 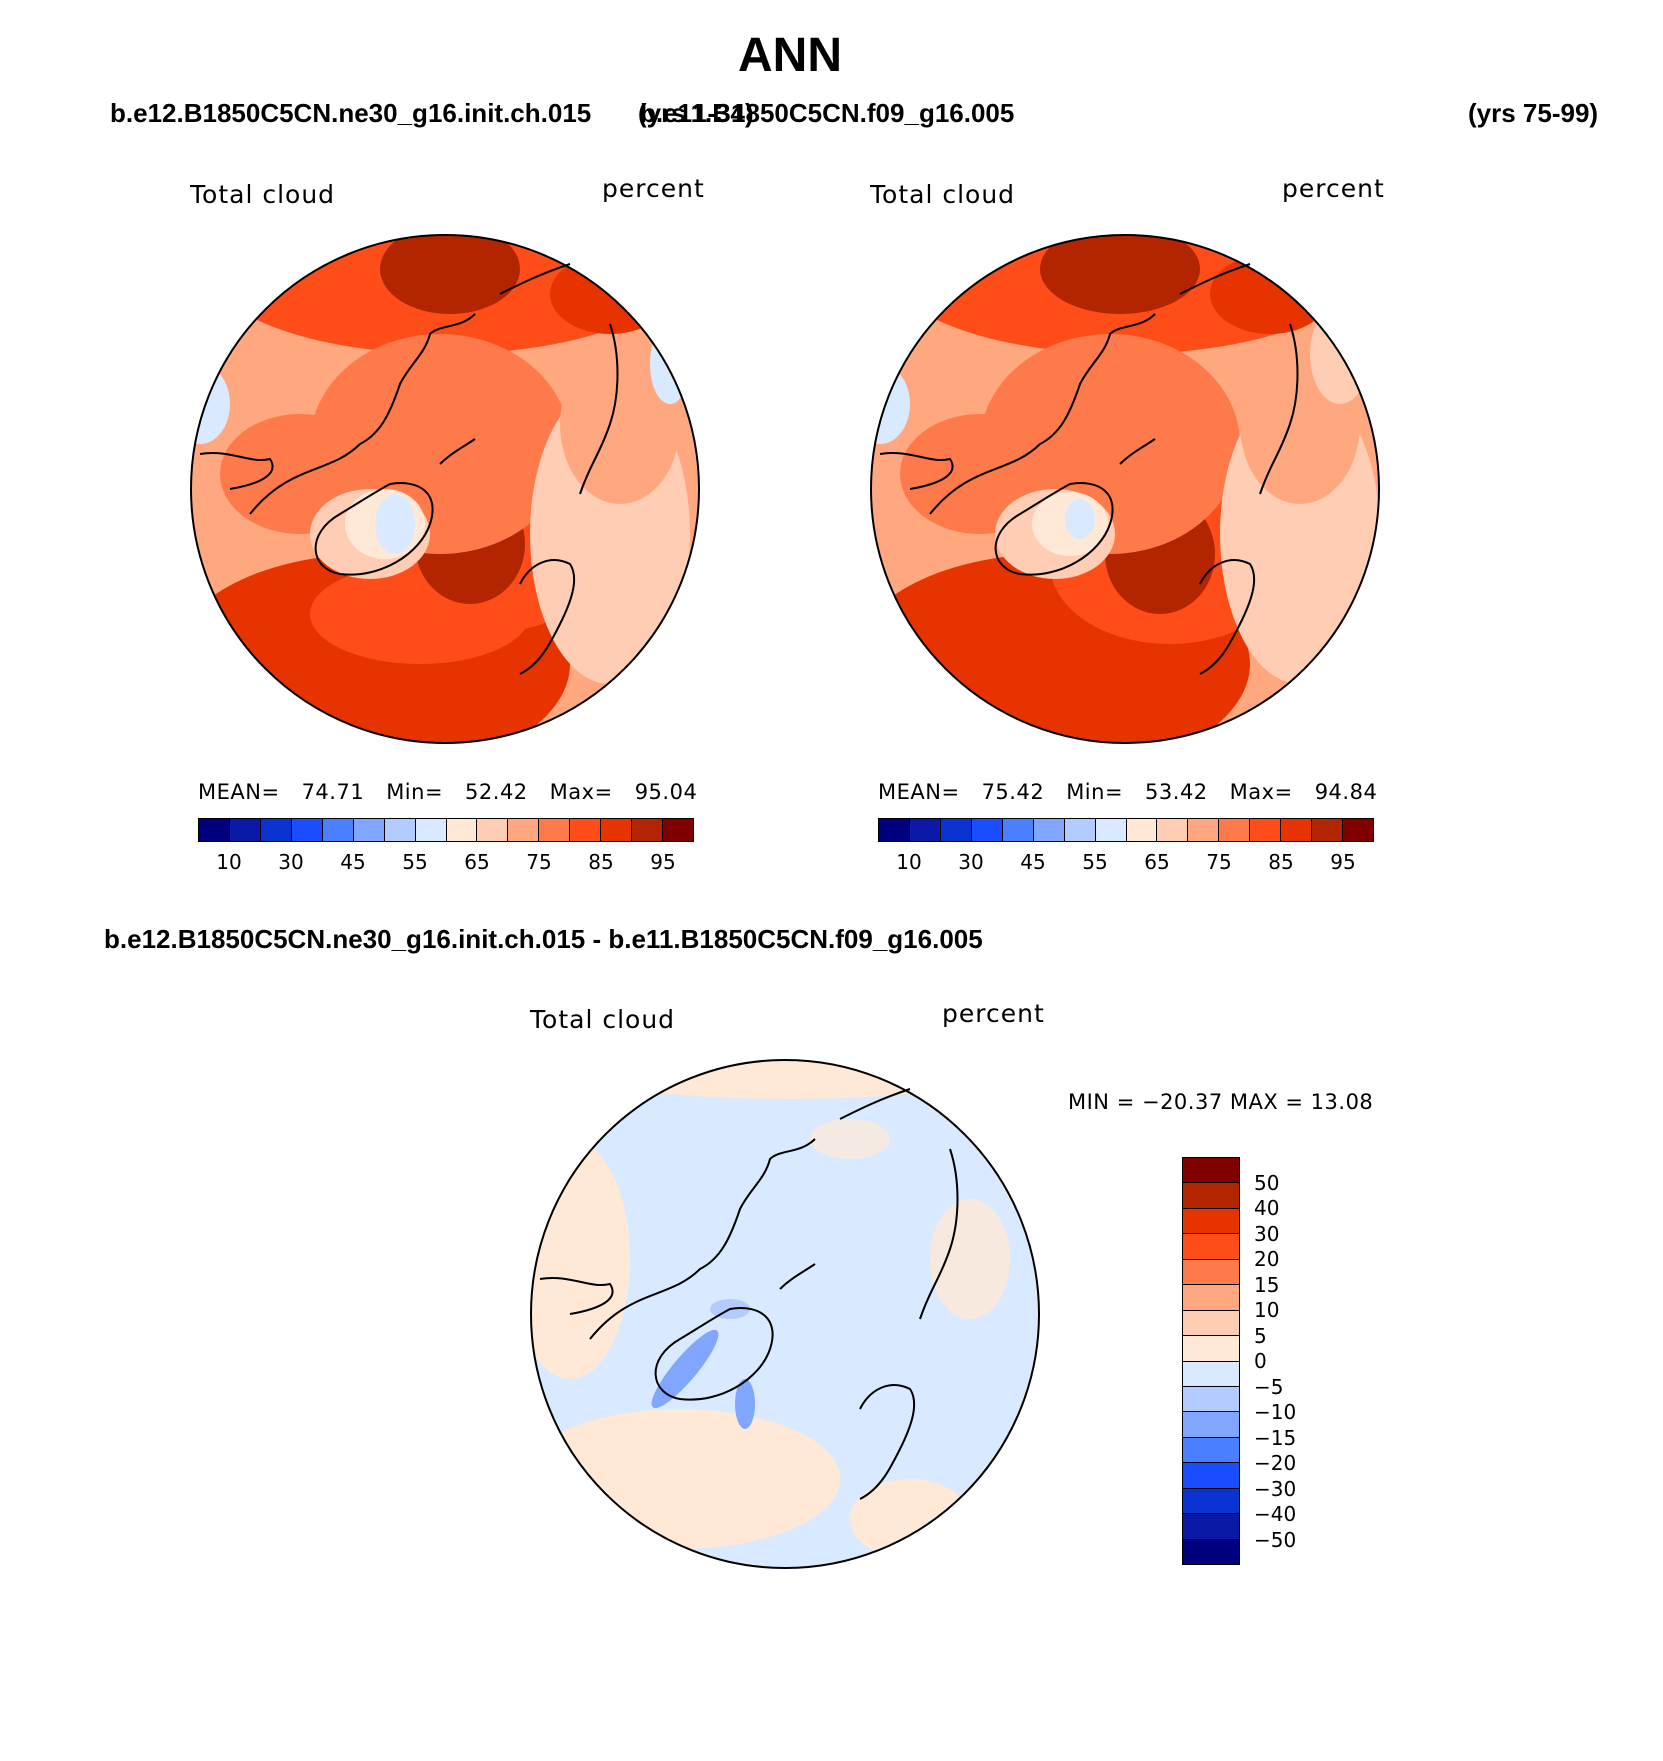 What do you see at coordinates (263, 194) in the screenshot?
I see `variable-label-left: Total cloud` at bounding box center [263, 194].